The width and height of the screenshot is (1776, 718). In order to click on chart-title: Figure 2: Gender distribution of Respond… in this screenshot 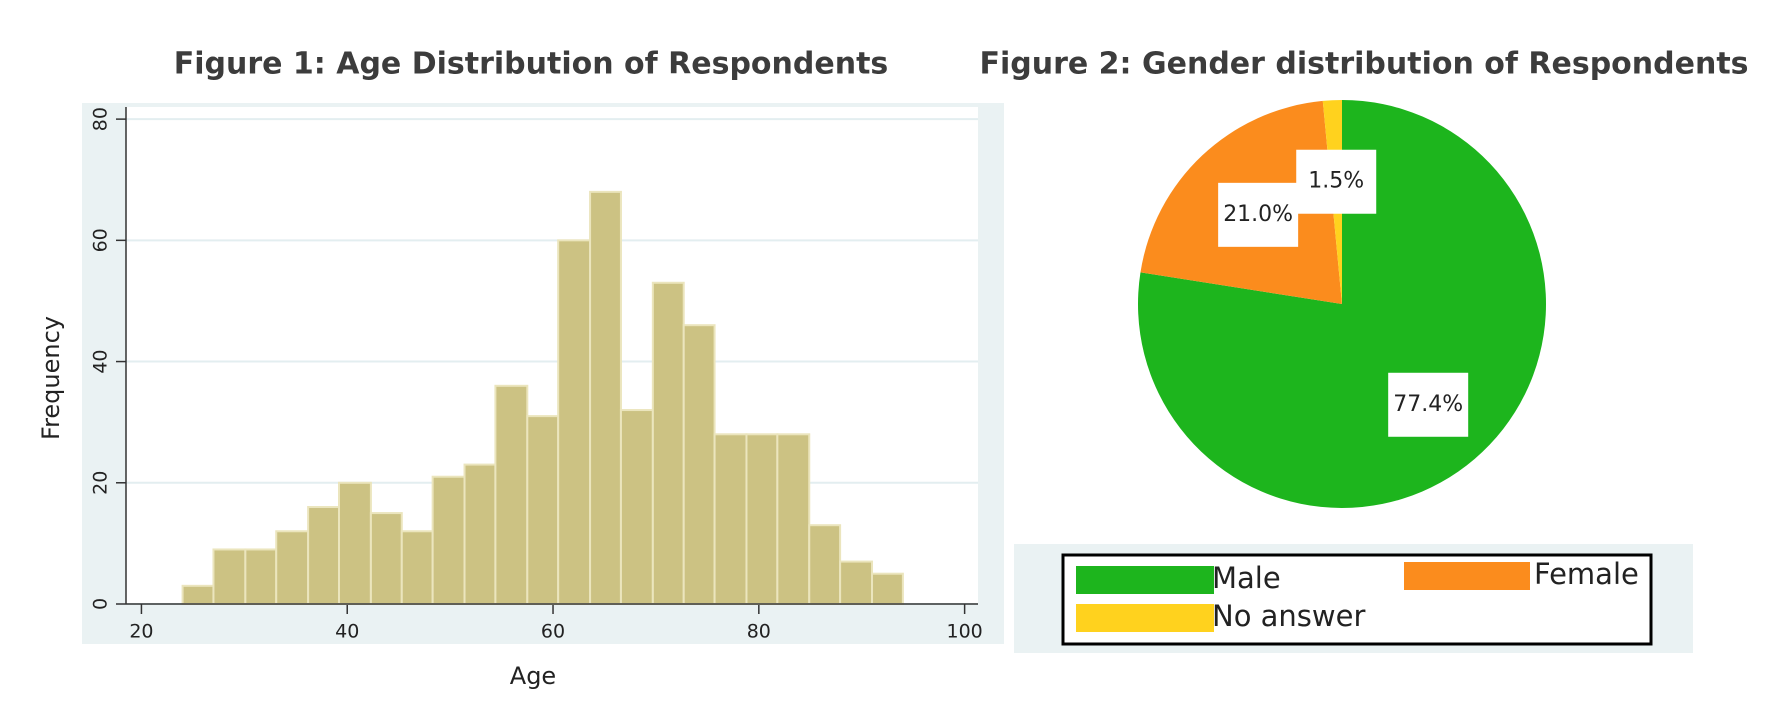, I will do `click(1363, 64)`.